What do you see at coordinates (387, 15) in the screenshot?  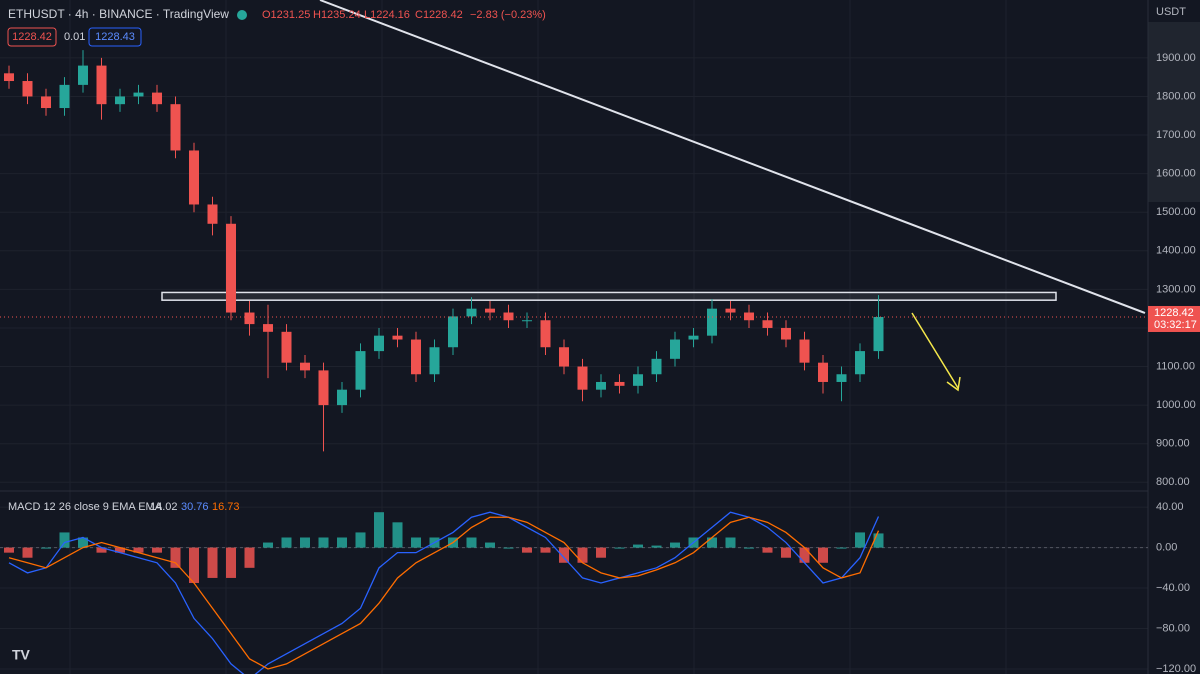 I see `ohlc-low: L1224.16` at bounding box center [387, 15].